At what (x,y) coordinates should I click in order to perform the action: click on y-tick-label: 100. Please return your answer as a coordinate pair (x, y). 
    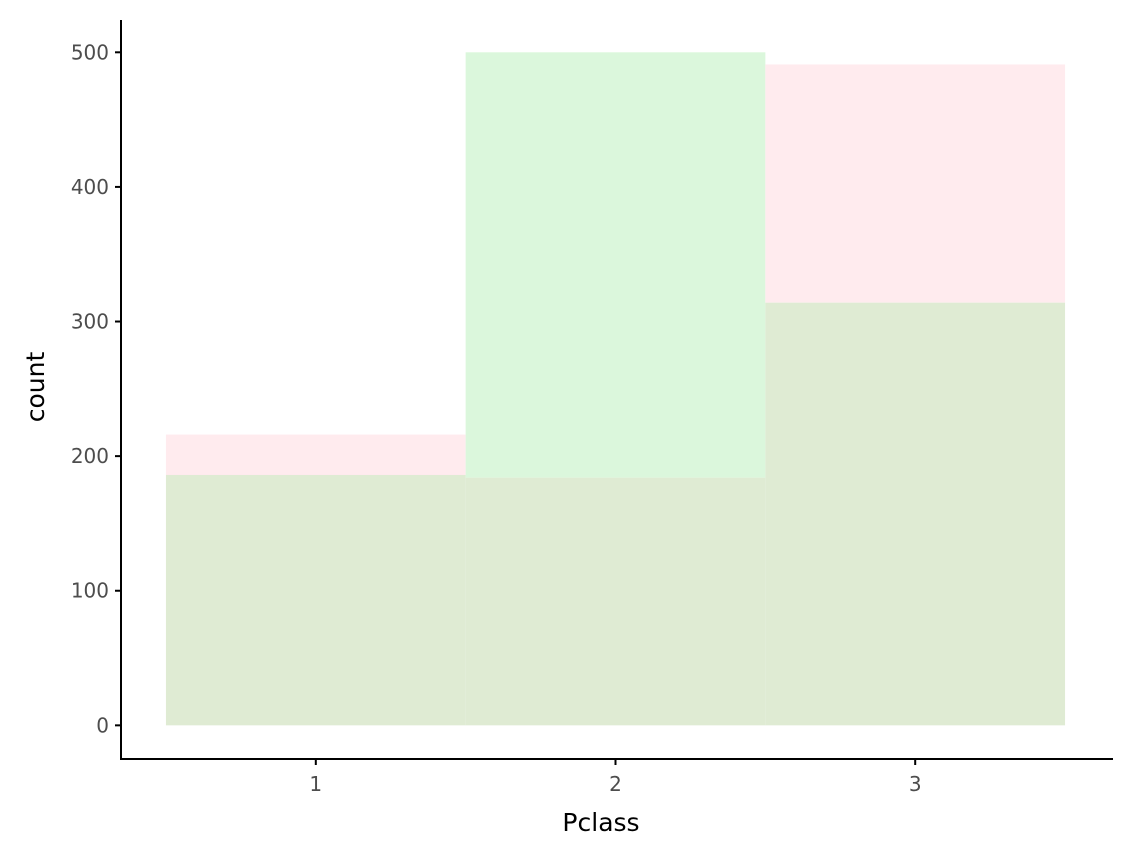
    Looking at the image, I should click on (90, 591).